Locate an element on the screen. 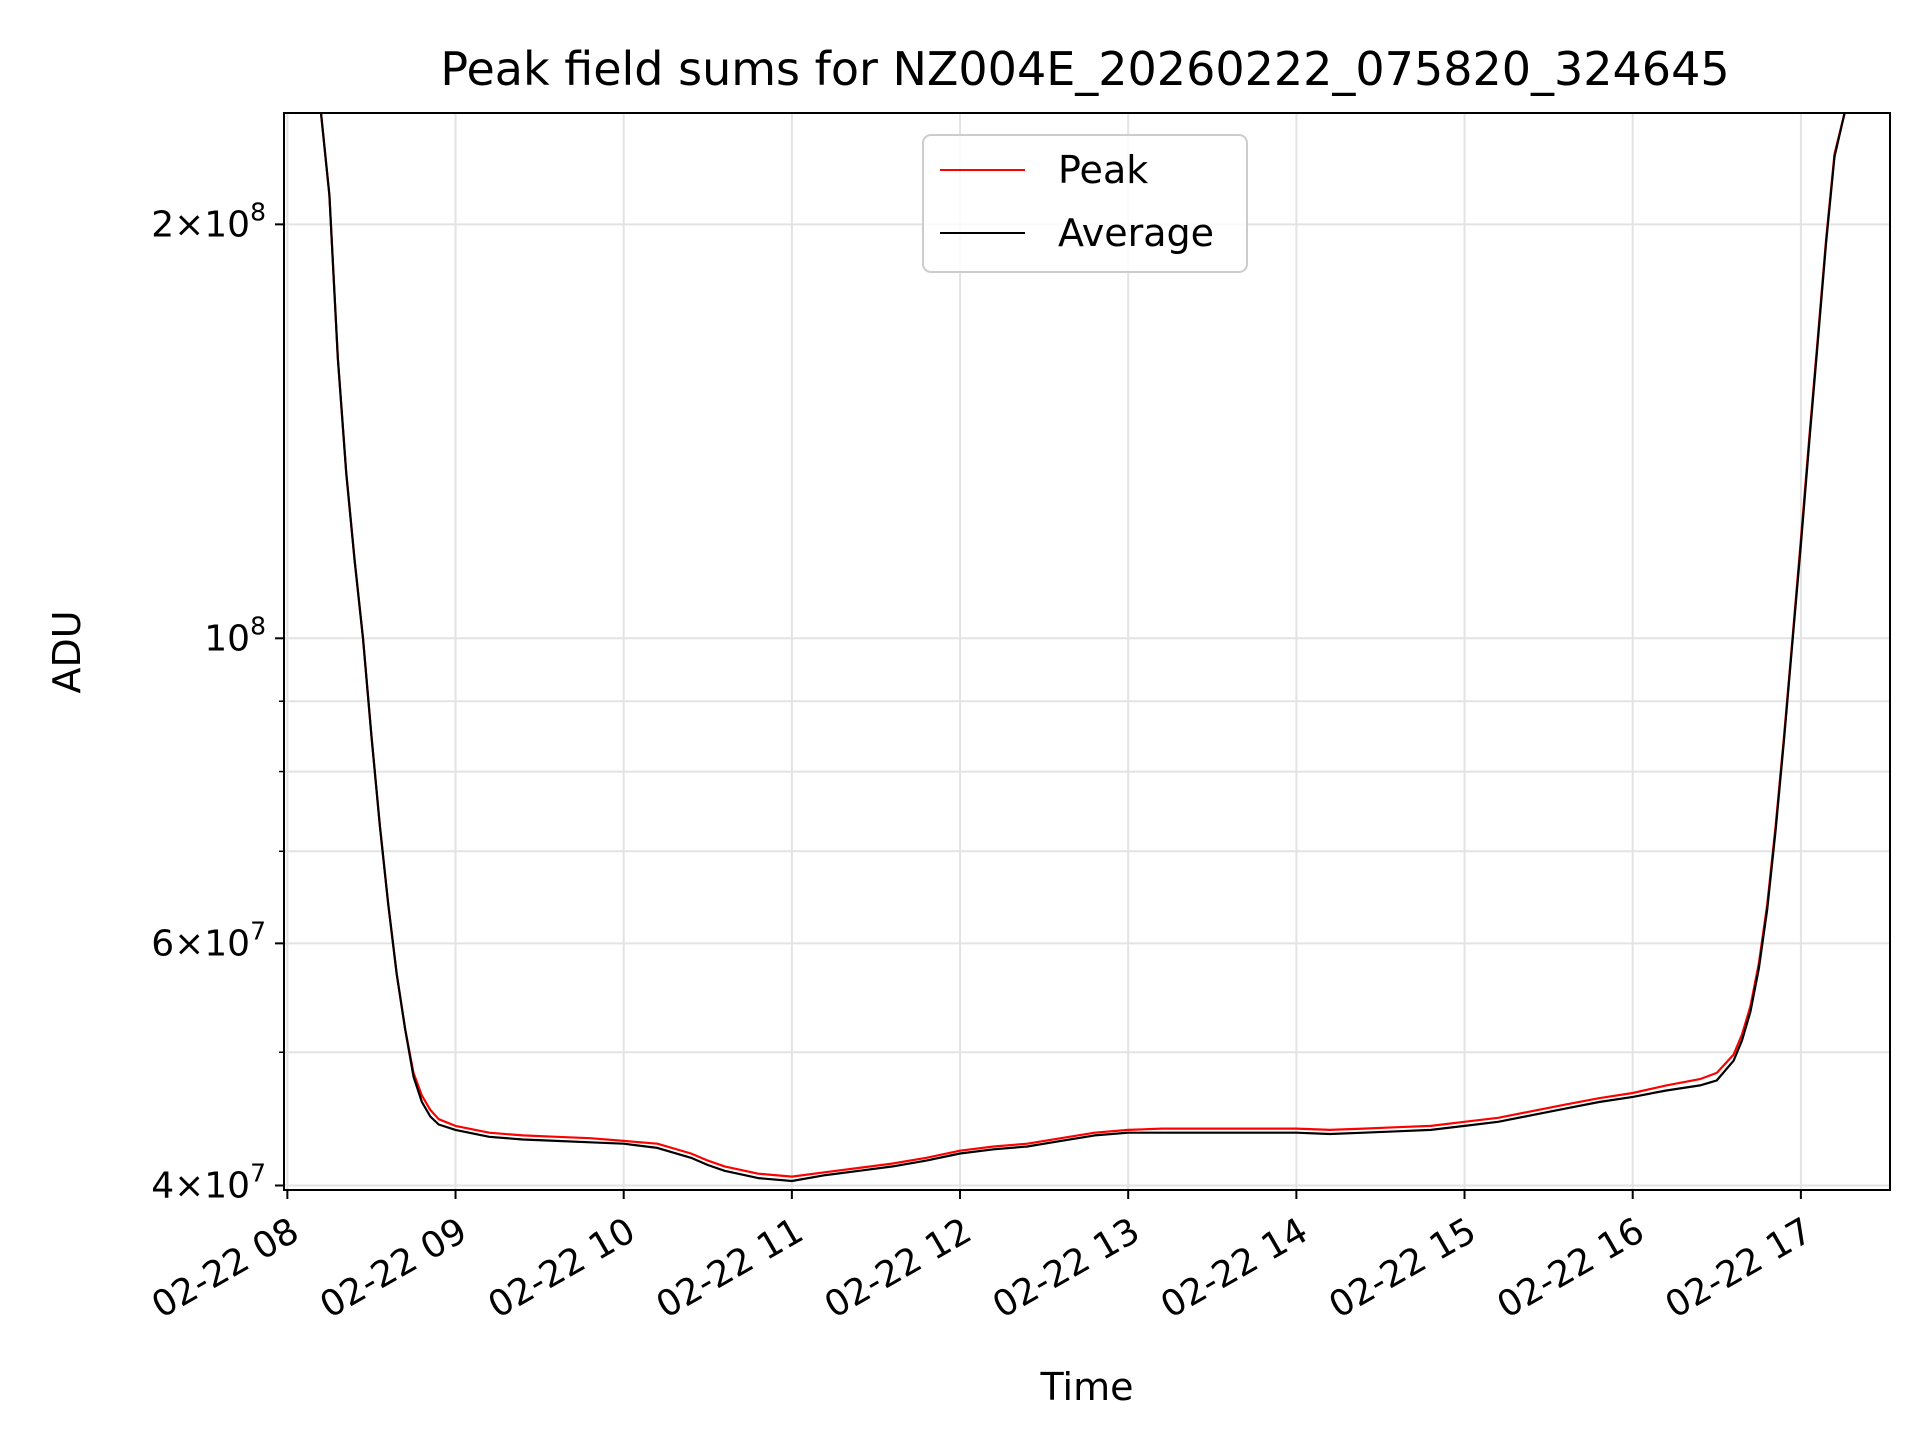  y-axis: 4×107 6×107 108 2×108 is located at coordinates (217, 702).